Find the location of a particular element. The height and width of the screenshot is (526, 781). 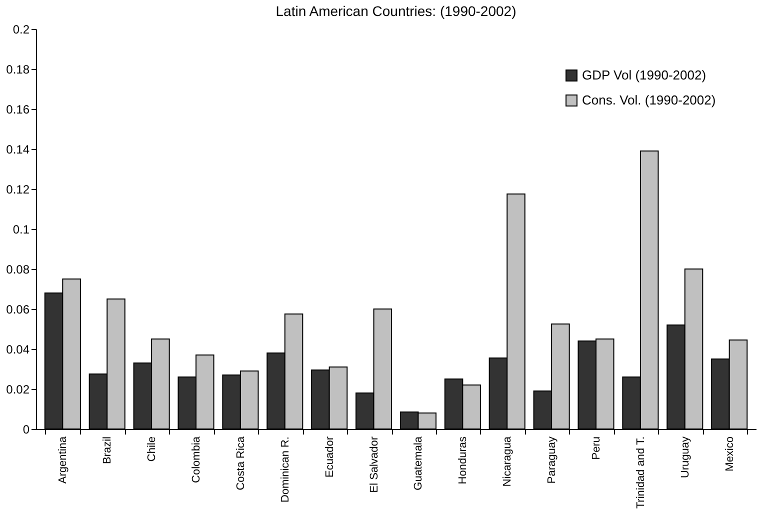

x-tick-label: Costa Rica is located at coordinates (240, 463).